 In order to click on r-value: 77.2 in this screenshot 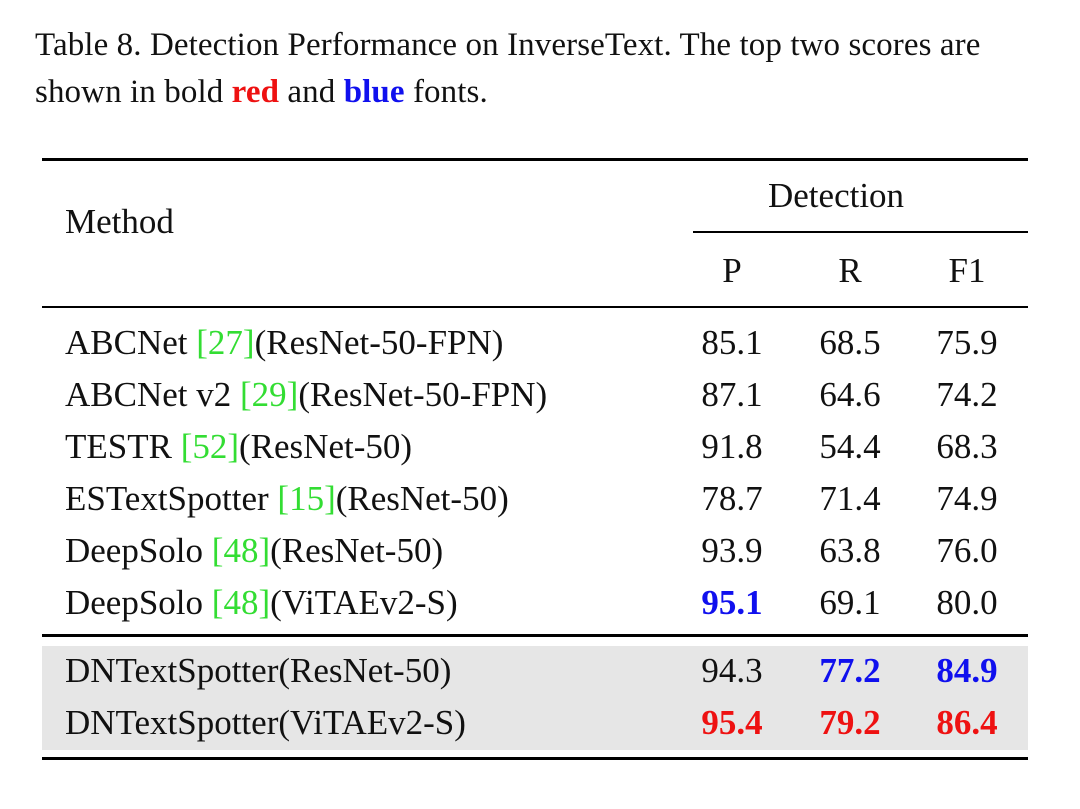, I will do `click(850, 670)`.